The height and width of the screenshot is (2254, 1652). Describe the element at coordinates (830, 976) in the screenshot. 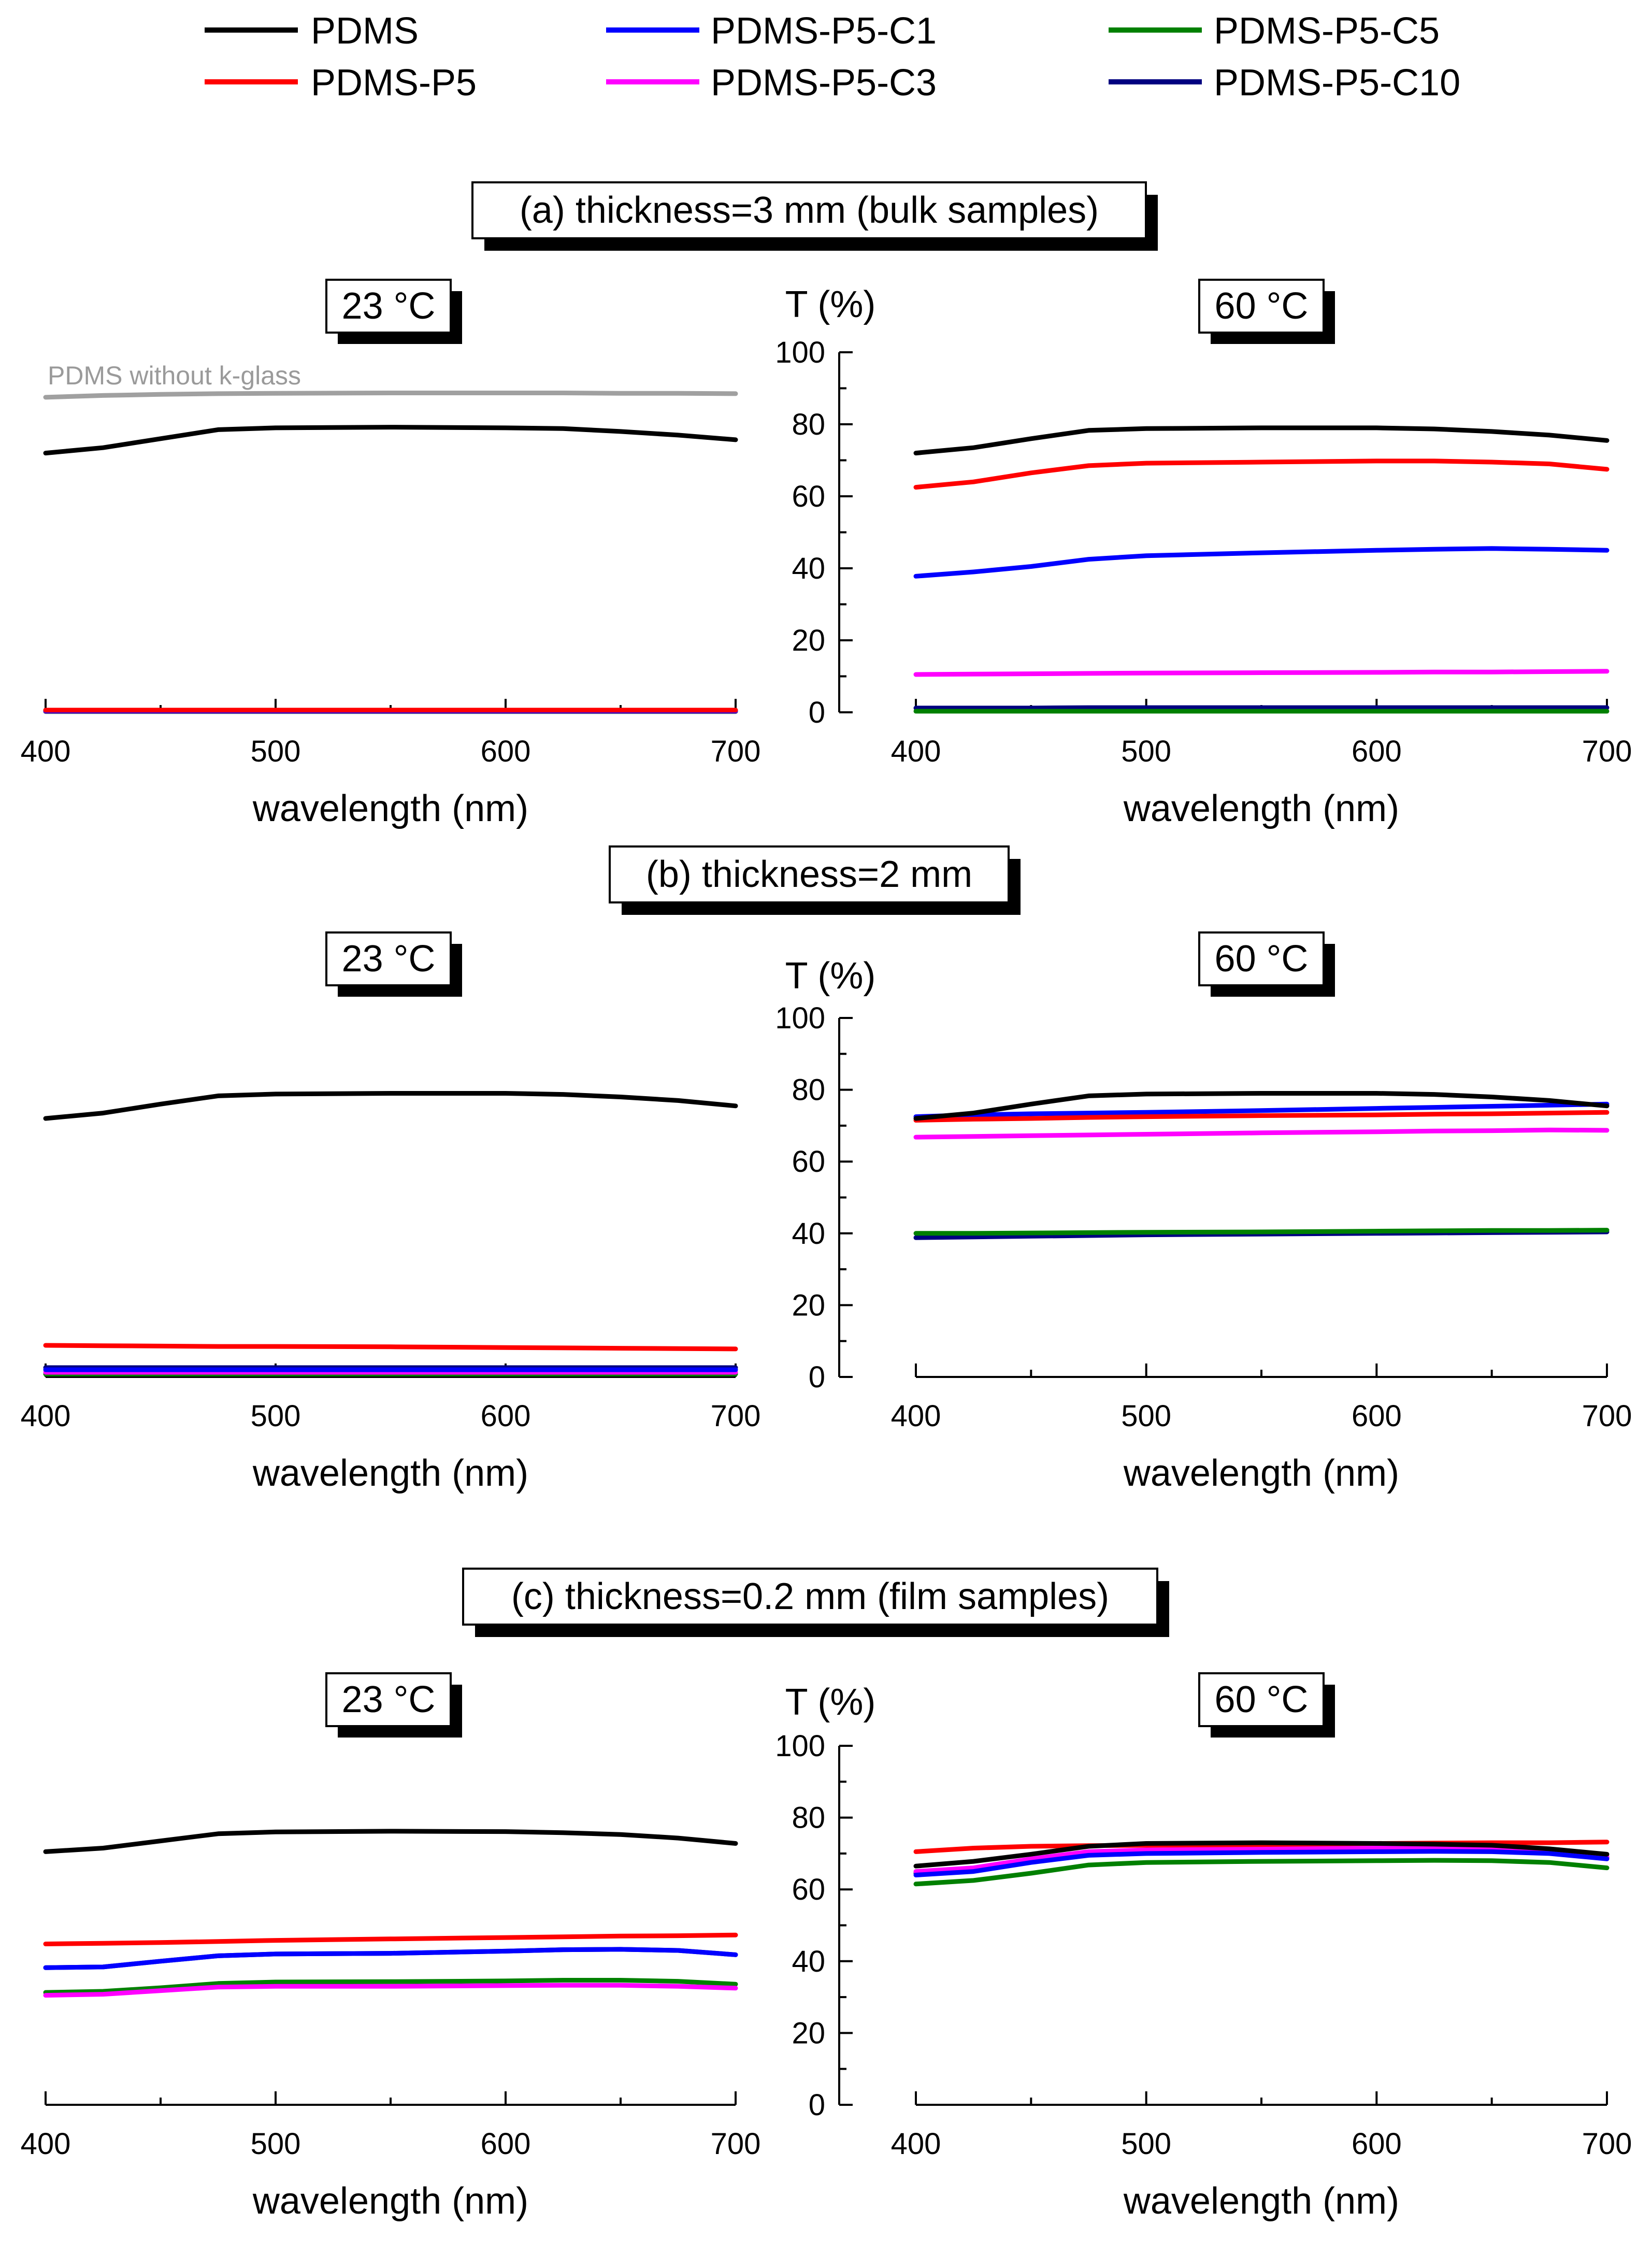

I see `y-axis-title-b: T (%)` at that location.